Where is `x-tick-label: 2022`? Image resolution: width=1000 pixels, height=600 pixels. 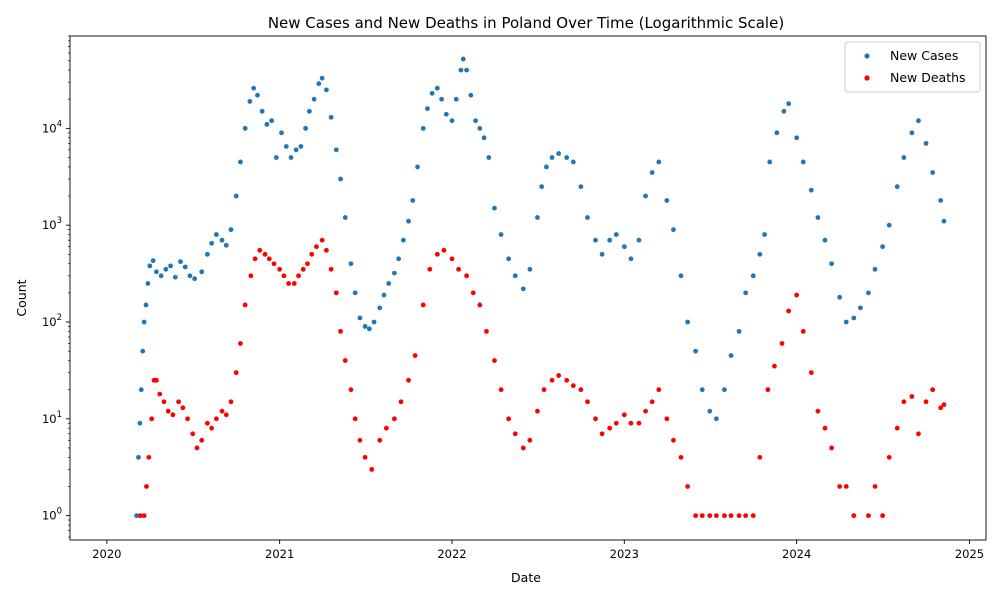
x-tick-label: 2022 is located at coordinates (451, 554).